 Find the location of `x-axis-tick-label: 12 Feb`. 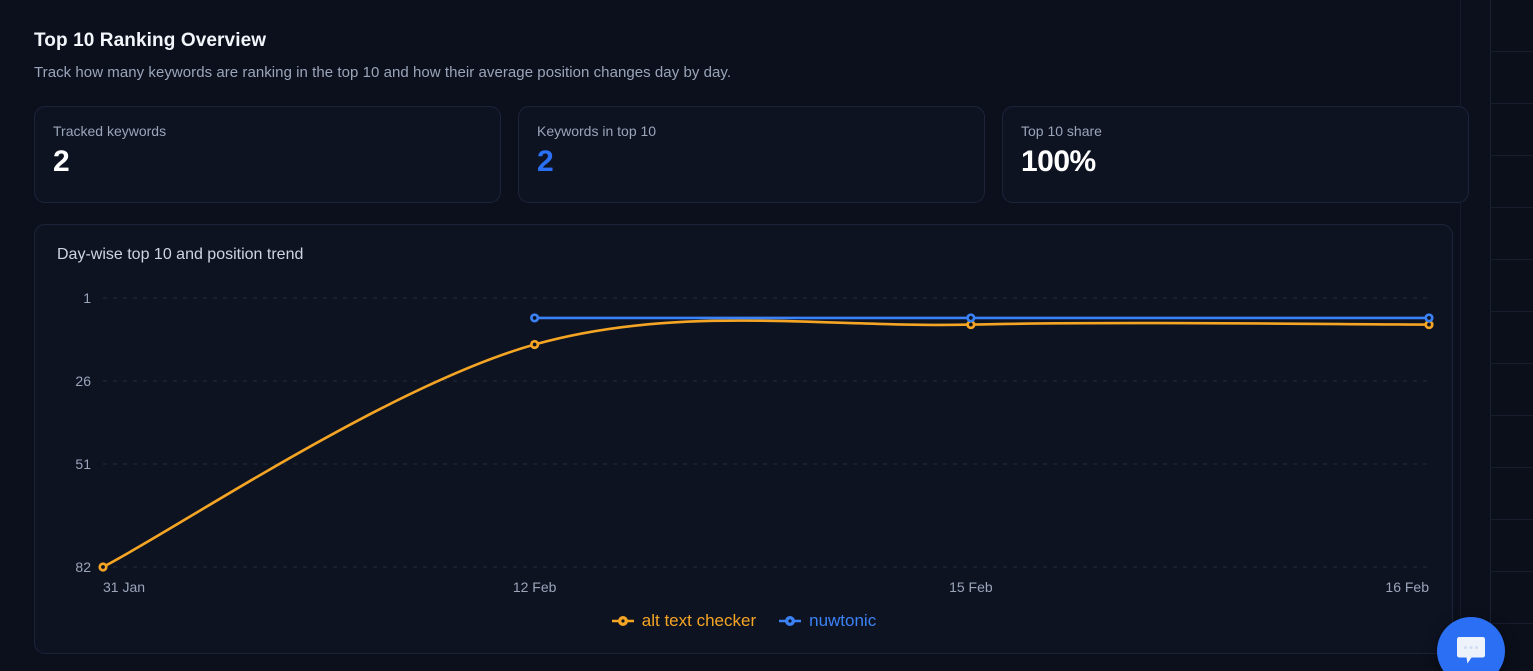

x-axis-tick-label: 12 Feb is located at coordinates (535, 587).